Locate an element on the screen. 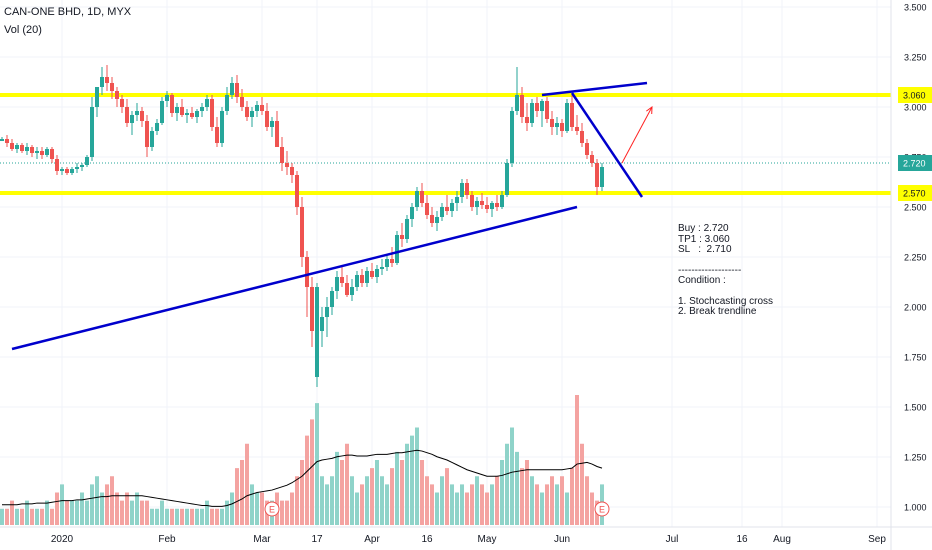 Image resolution: width=932 pixels, height=550 pixels. annotation-condition-1: 1. Stochcasting cross is located at coordinates (726, 301).